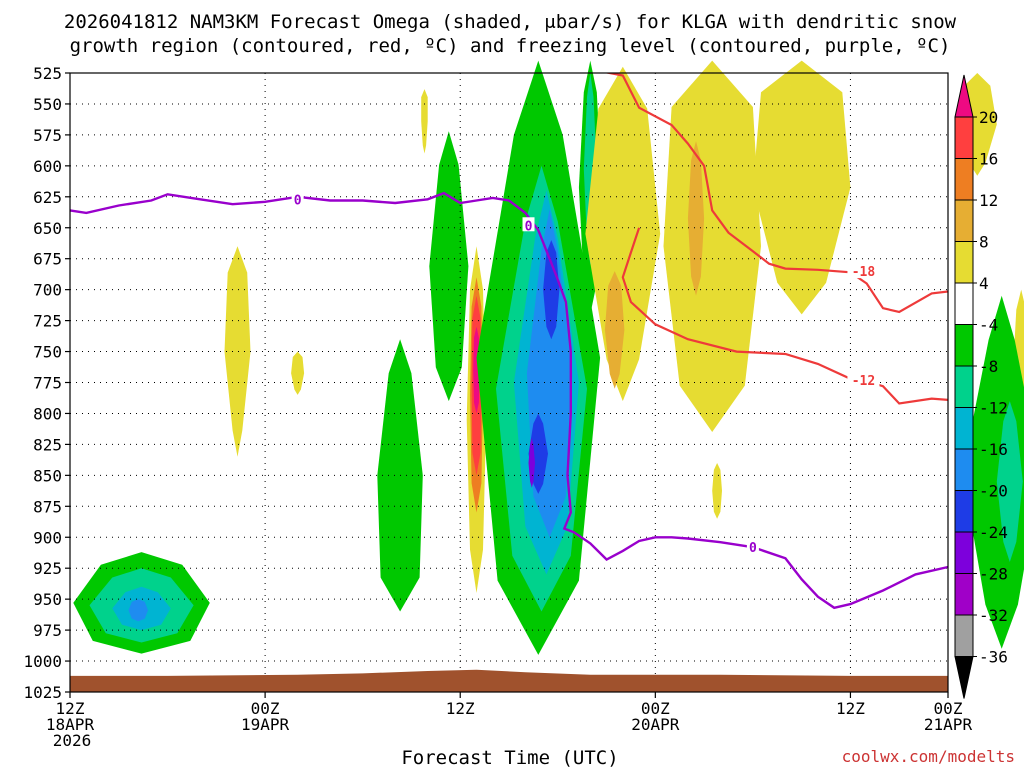 This screenshot has width=1024, height=768. I want to click on colorbar-label: -36, so click(993, 657).